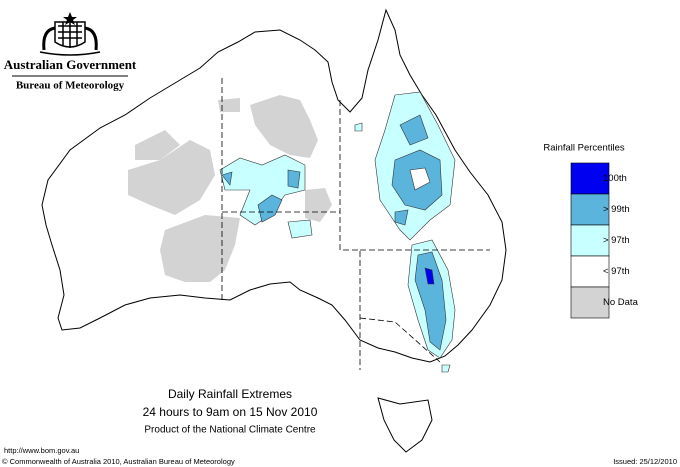 The width and height of the screenshot is (680, 467). What do you see at coordinates (616, 240) in the screenshot?
I see `legend-label: > 97th` at bounding box center [616, 240].